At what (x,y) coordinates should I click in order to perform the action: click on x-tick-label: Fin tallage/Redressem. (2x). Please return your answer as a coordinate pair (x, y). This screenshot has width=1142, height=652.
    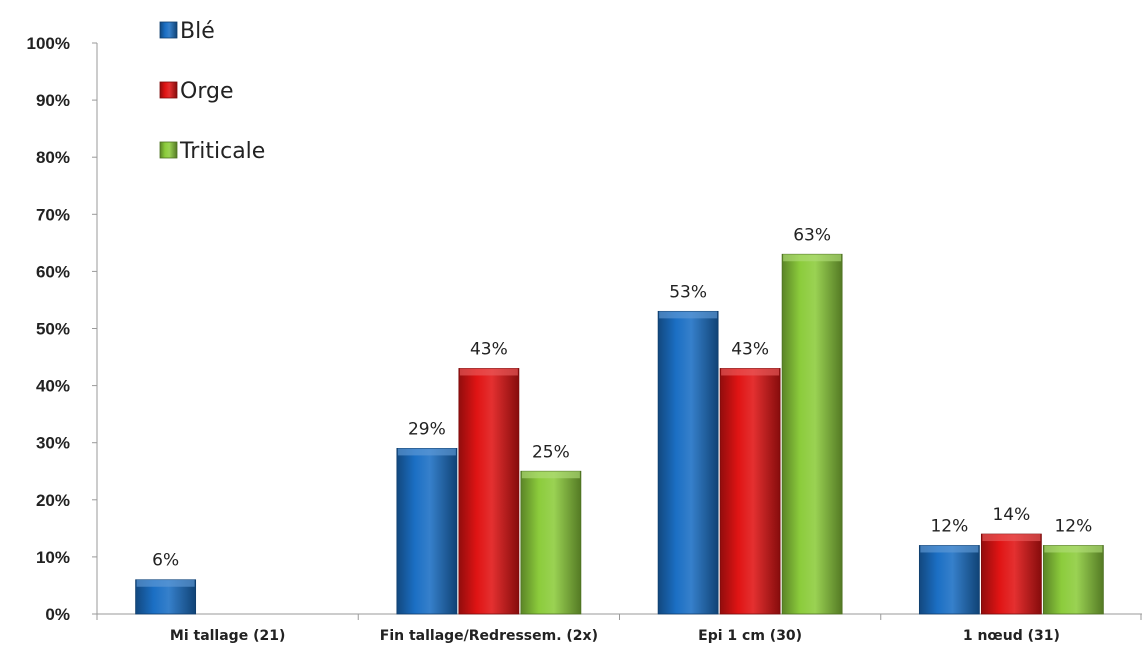
    Looking at the image, I should click on (489, 636).